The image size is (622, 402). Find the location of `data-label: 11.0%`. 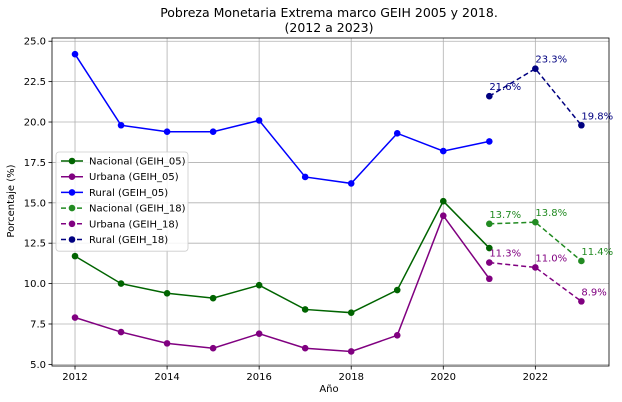

data-label: 11.0% is located at coordinates (551, 258).